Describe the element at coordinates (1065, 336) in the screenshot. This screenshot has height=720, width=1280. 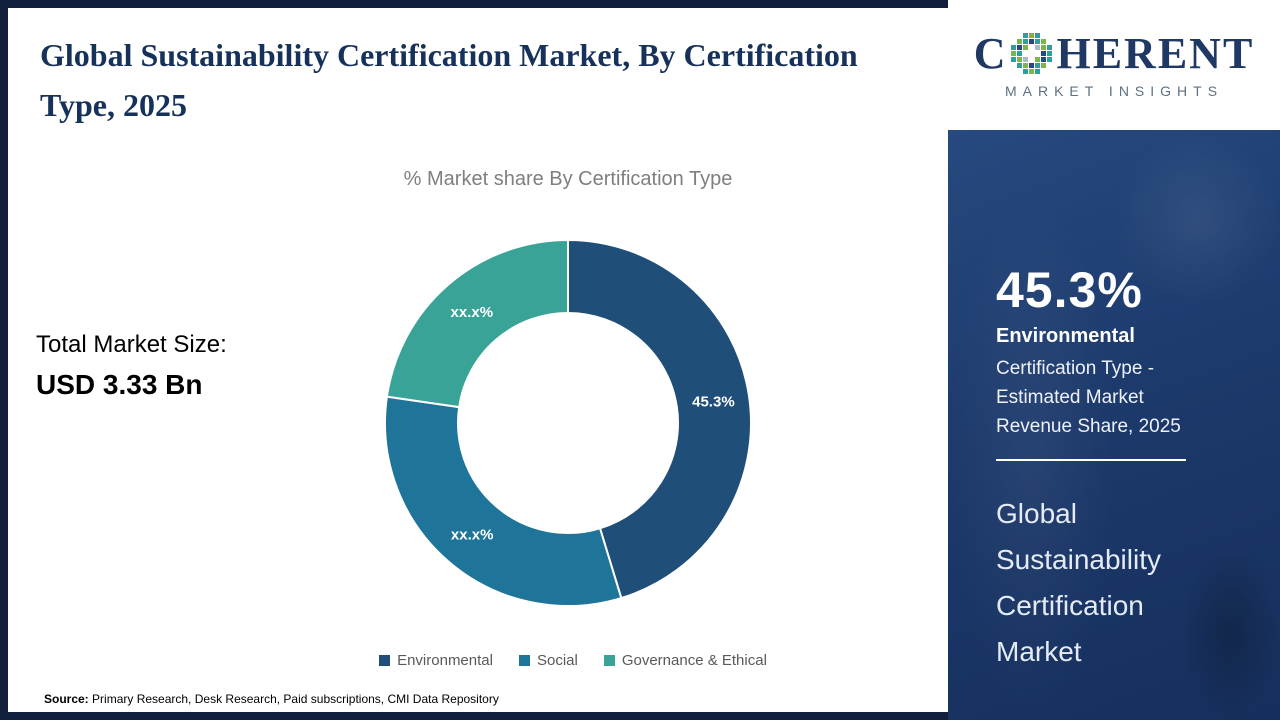
I see `highlight-stat-label: Environmental` at that location.